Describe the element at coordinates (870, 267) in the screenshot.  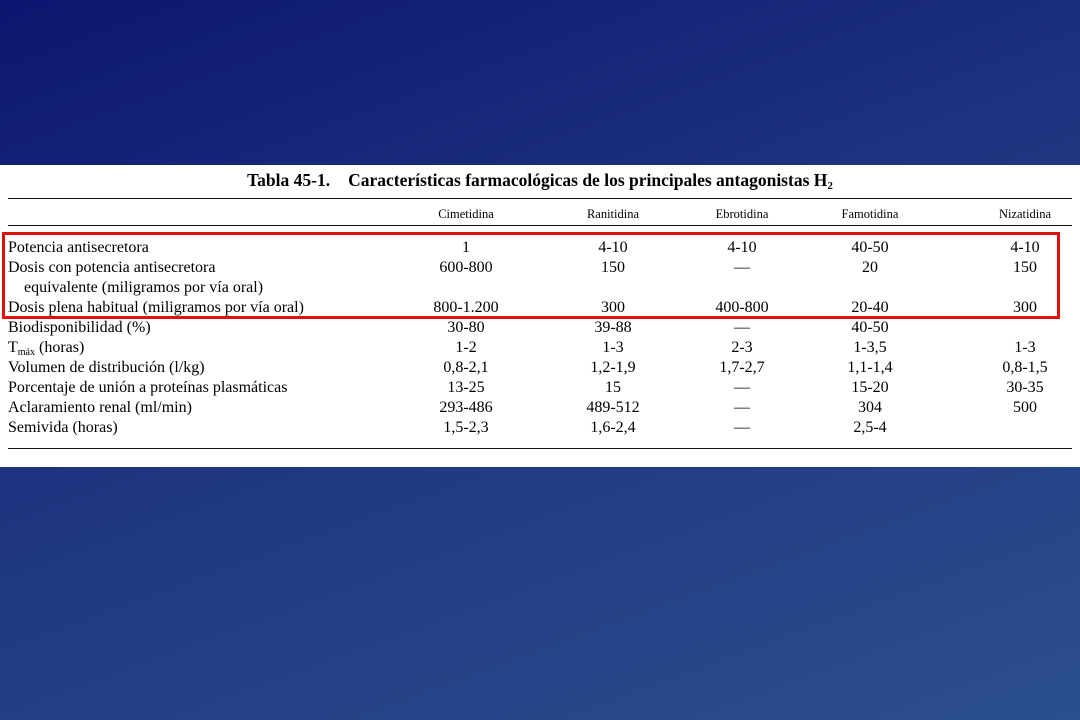
I see `table-cell: 20` at that location.